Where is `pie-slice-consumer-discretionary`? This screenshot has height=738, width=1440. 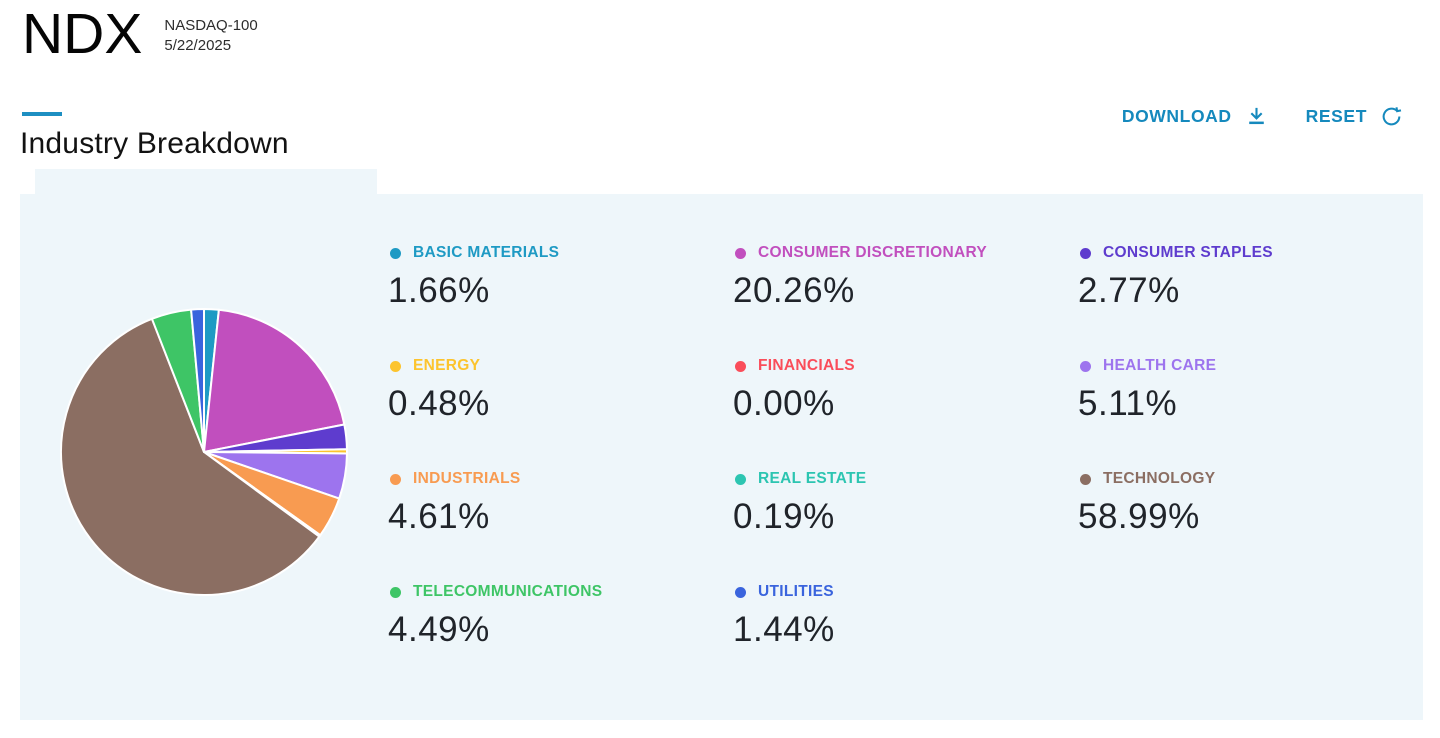 pie-slice-consumer-discretionary is located at coordinates (274, 380).